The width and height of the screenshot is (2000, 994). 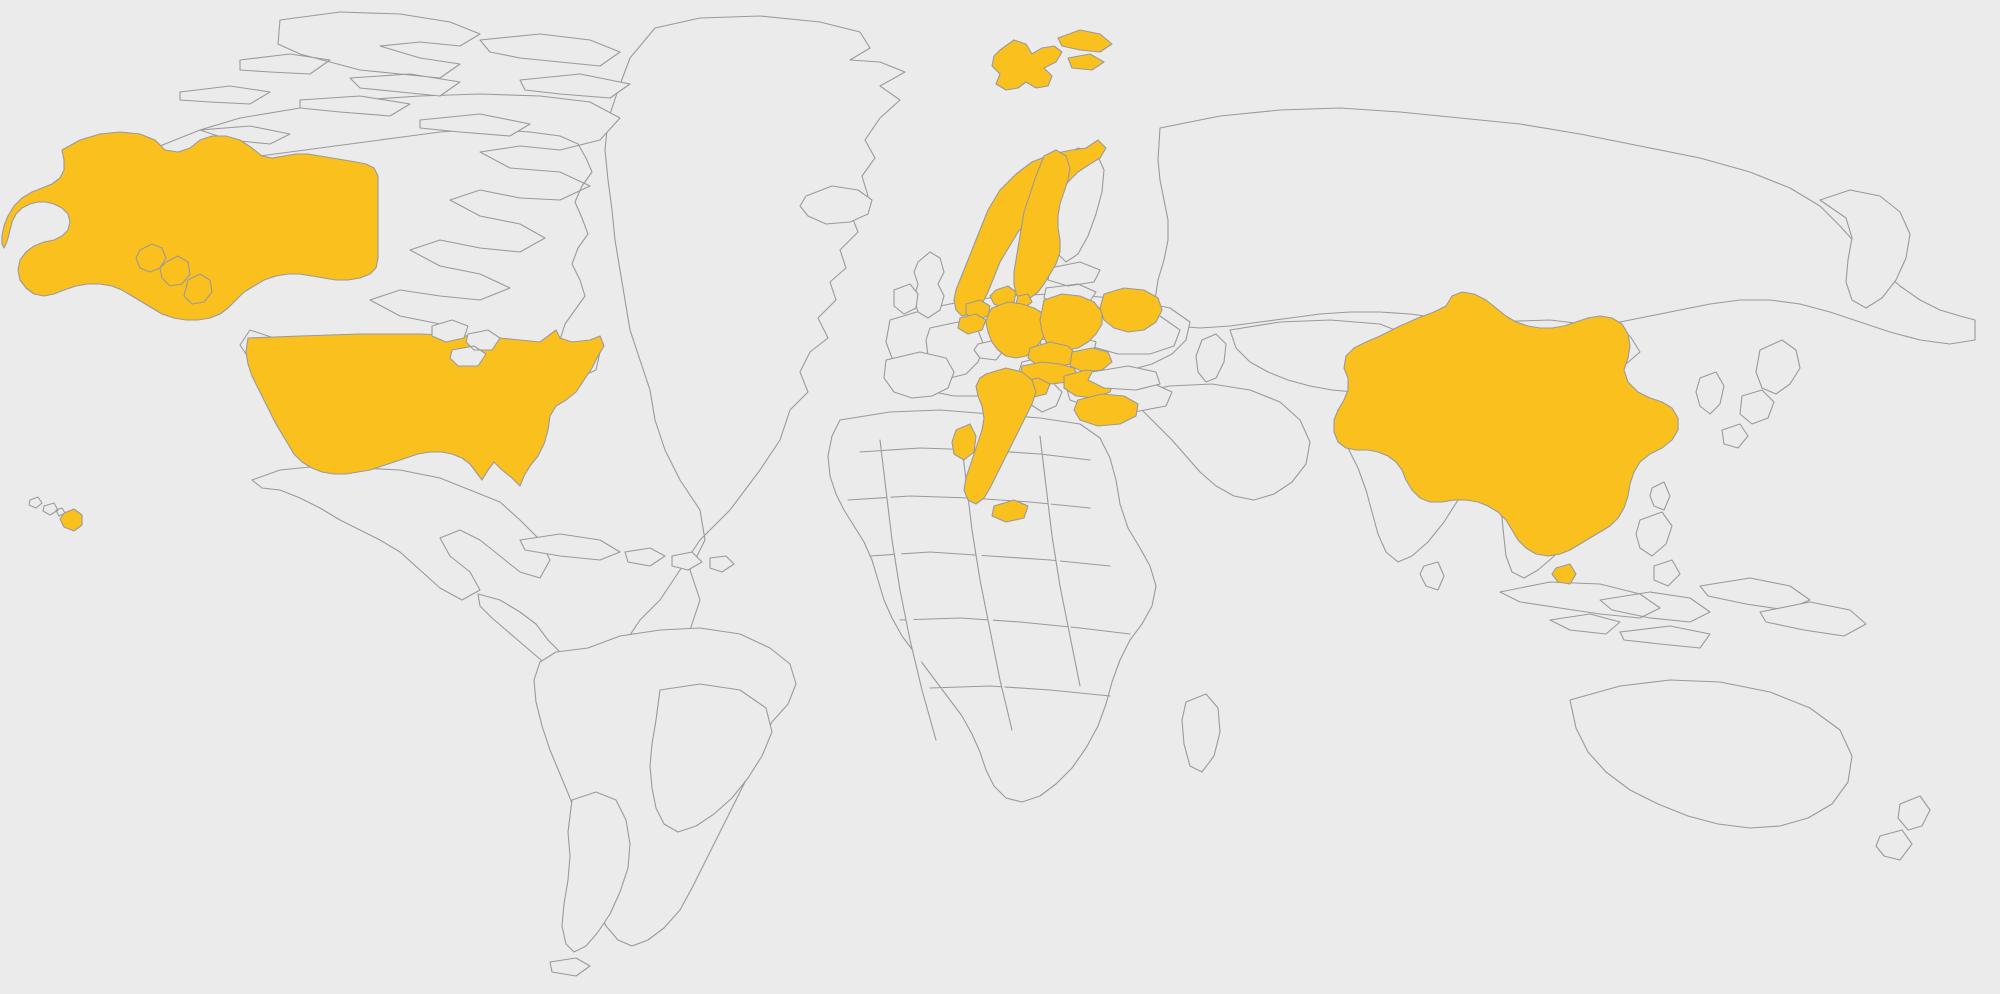 I want to click on country-philippines, so click(x=1658, y=549).